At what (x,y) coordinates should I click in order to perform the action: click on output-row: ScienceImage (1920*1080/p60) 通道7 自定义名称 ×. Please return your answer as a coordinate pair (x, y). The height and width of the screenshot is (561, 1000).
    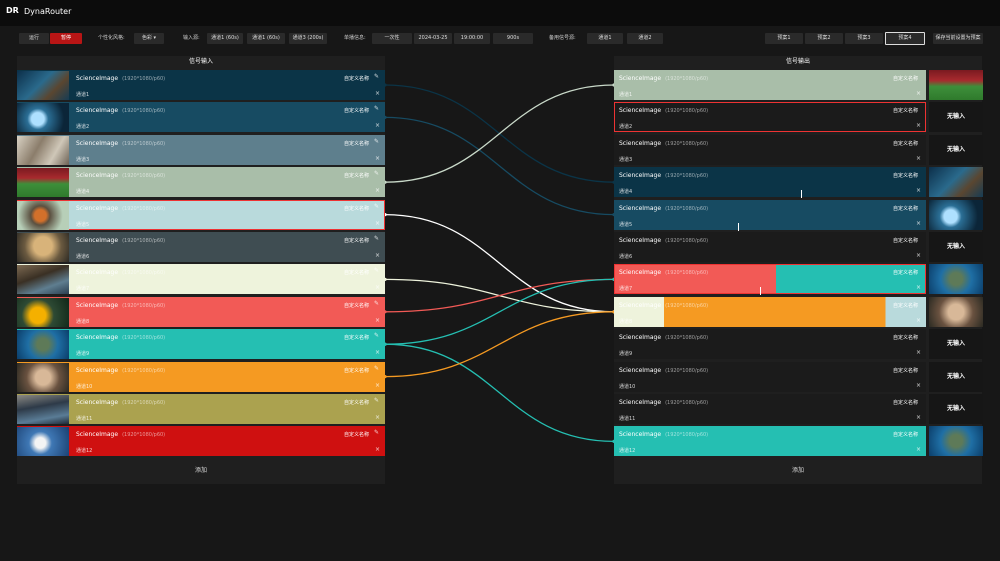
    Looking at the image, I should click on (770, 279).